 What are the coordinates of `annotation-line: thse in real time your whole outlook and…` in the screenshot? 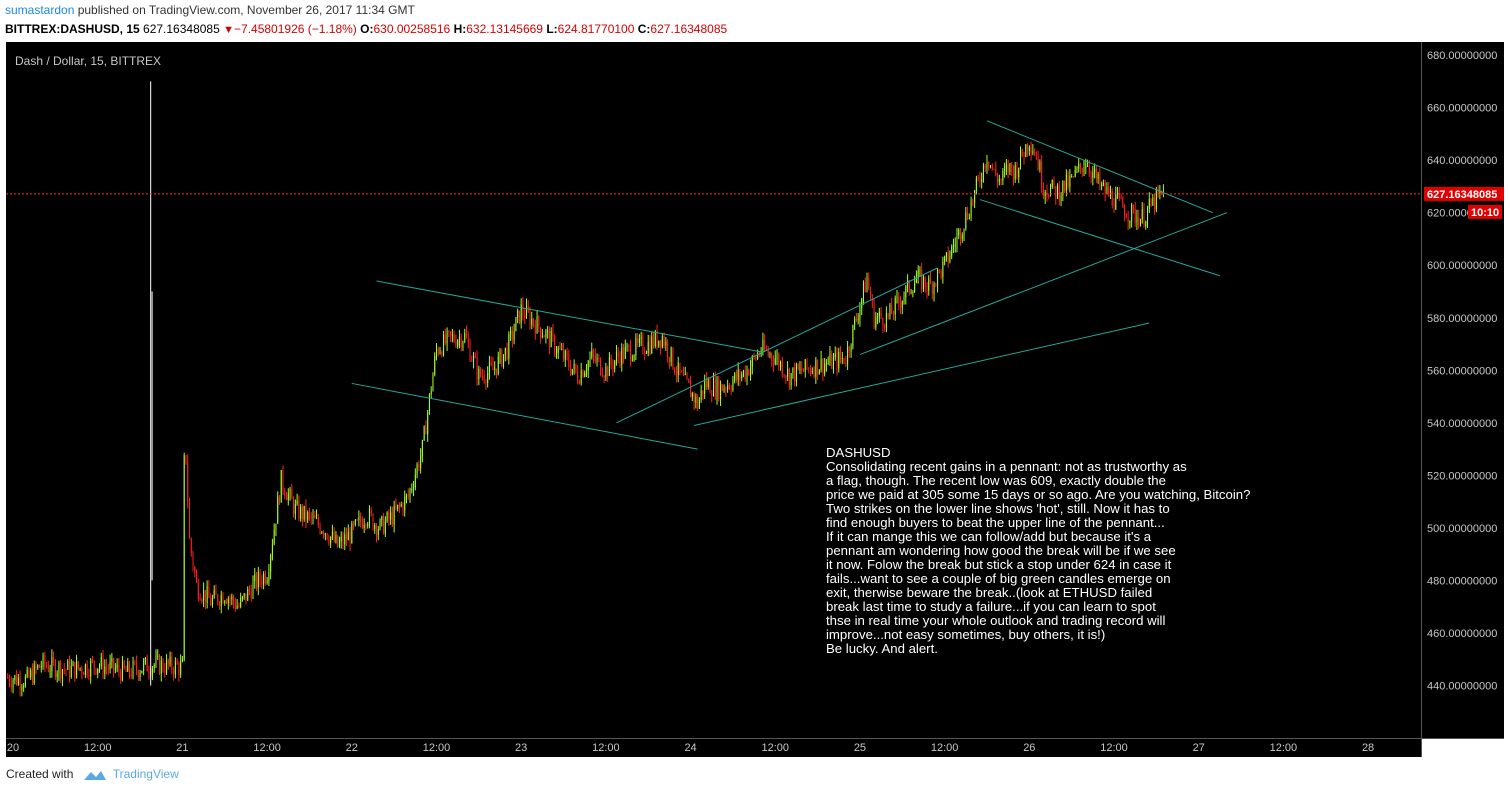 It's located at (995, 620).